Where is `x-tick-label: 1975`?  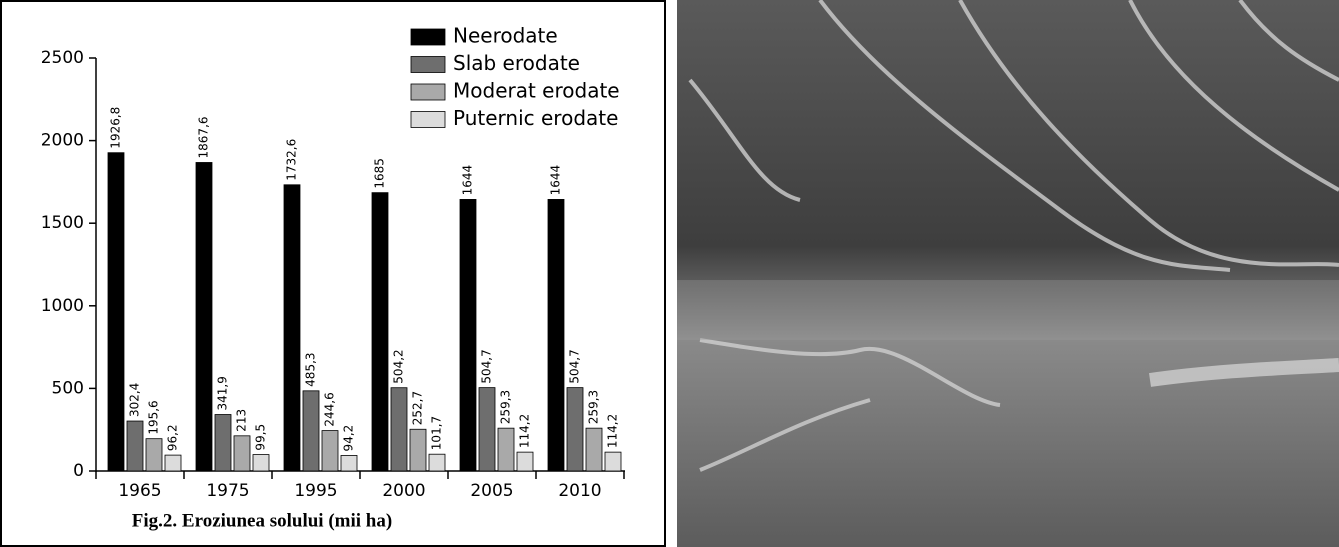
x-tick-label: 1975 is located at coordinates (227, 491).